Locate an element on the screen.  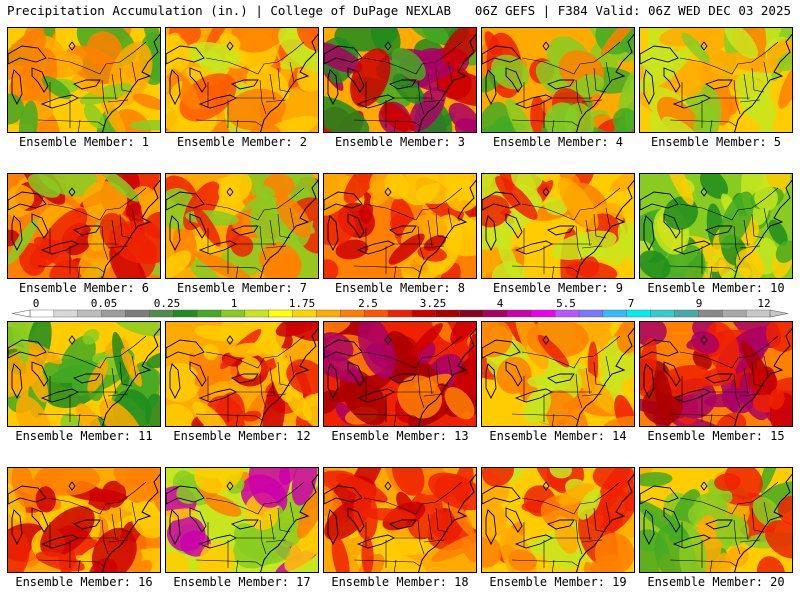
colorbar-min-arrow is located at coordinates (21, 313).